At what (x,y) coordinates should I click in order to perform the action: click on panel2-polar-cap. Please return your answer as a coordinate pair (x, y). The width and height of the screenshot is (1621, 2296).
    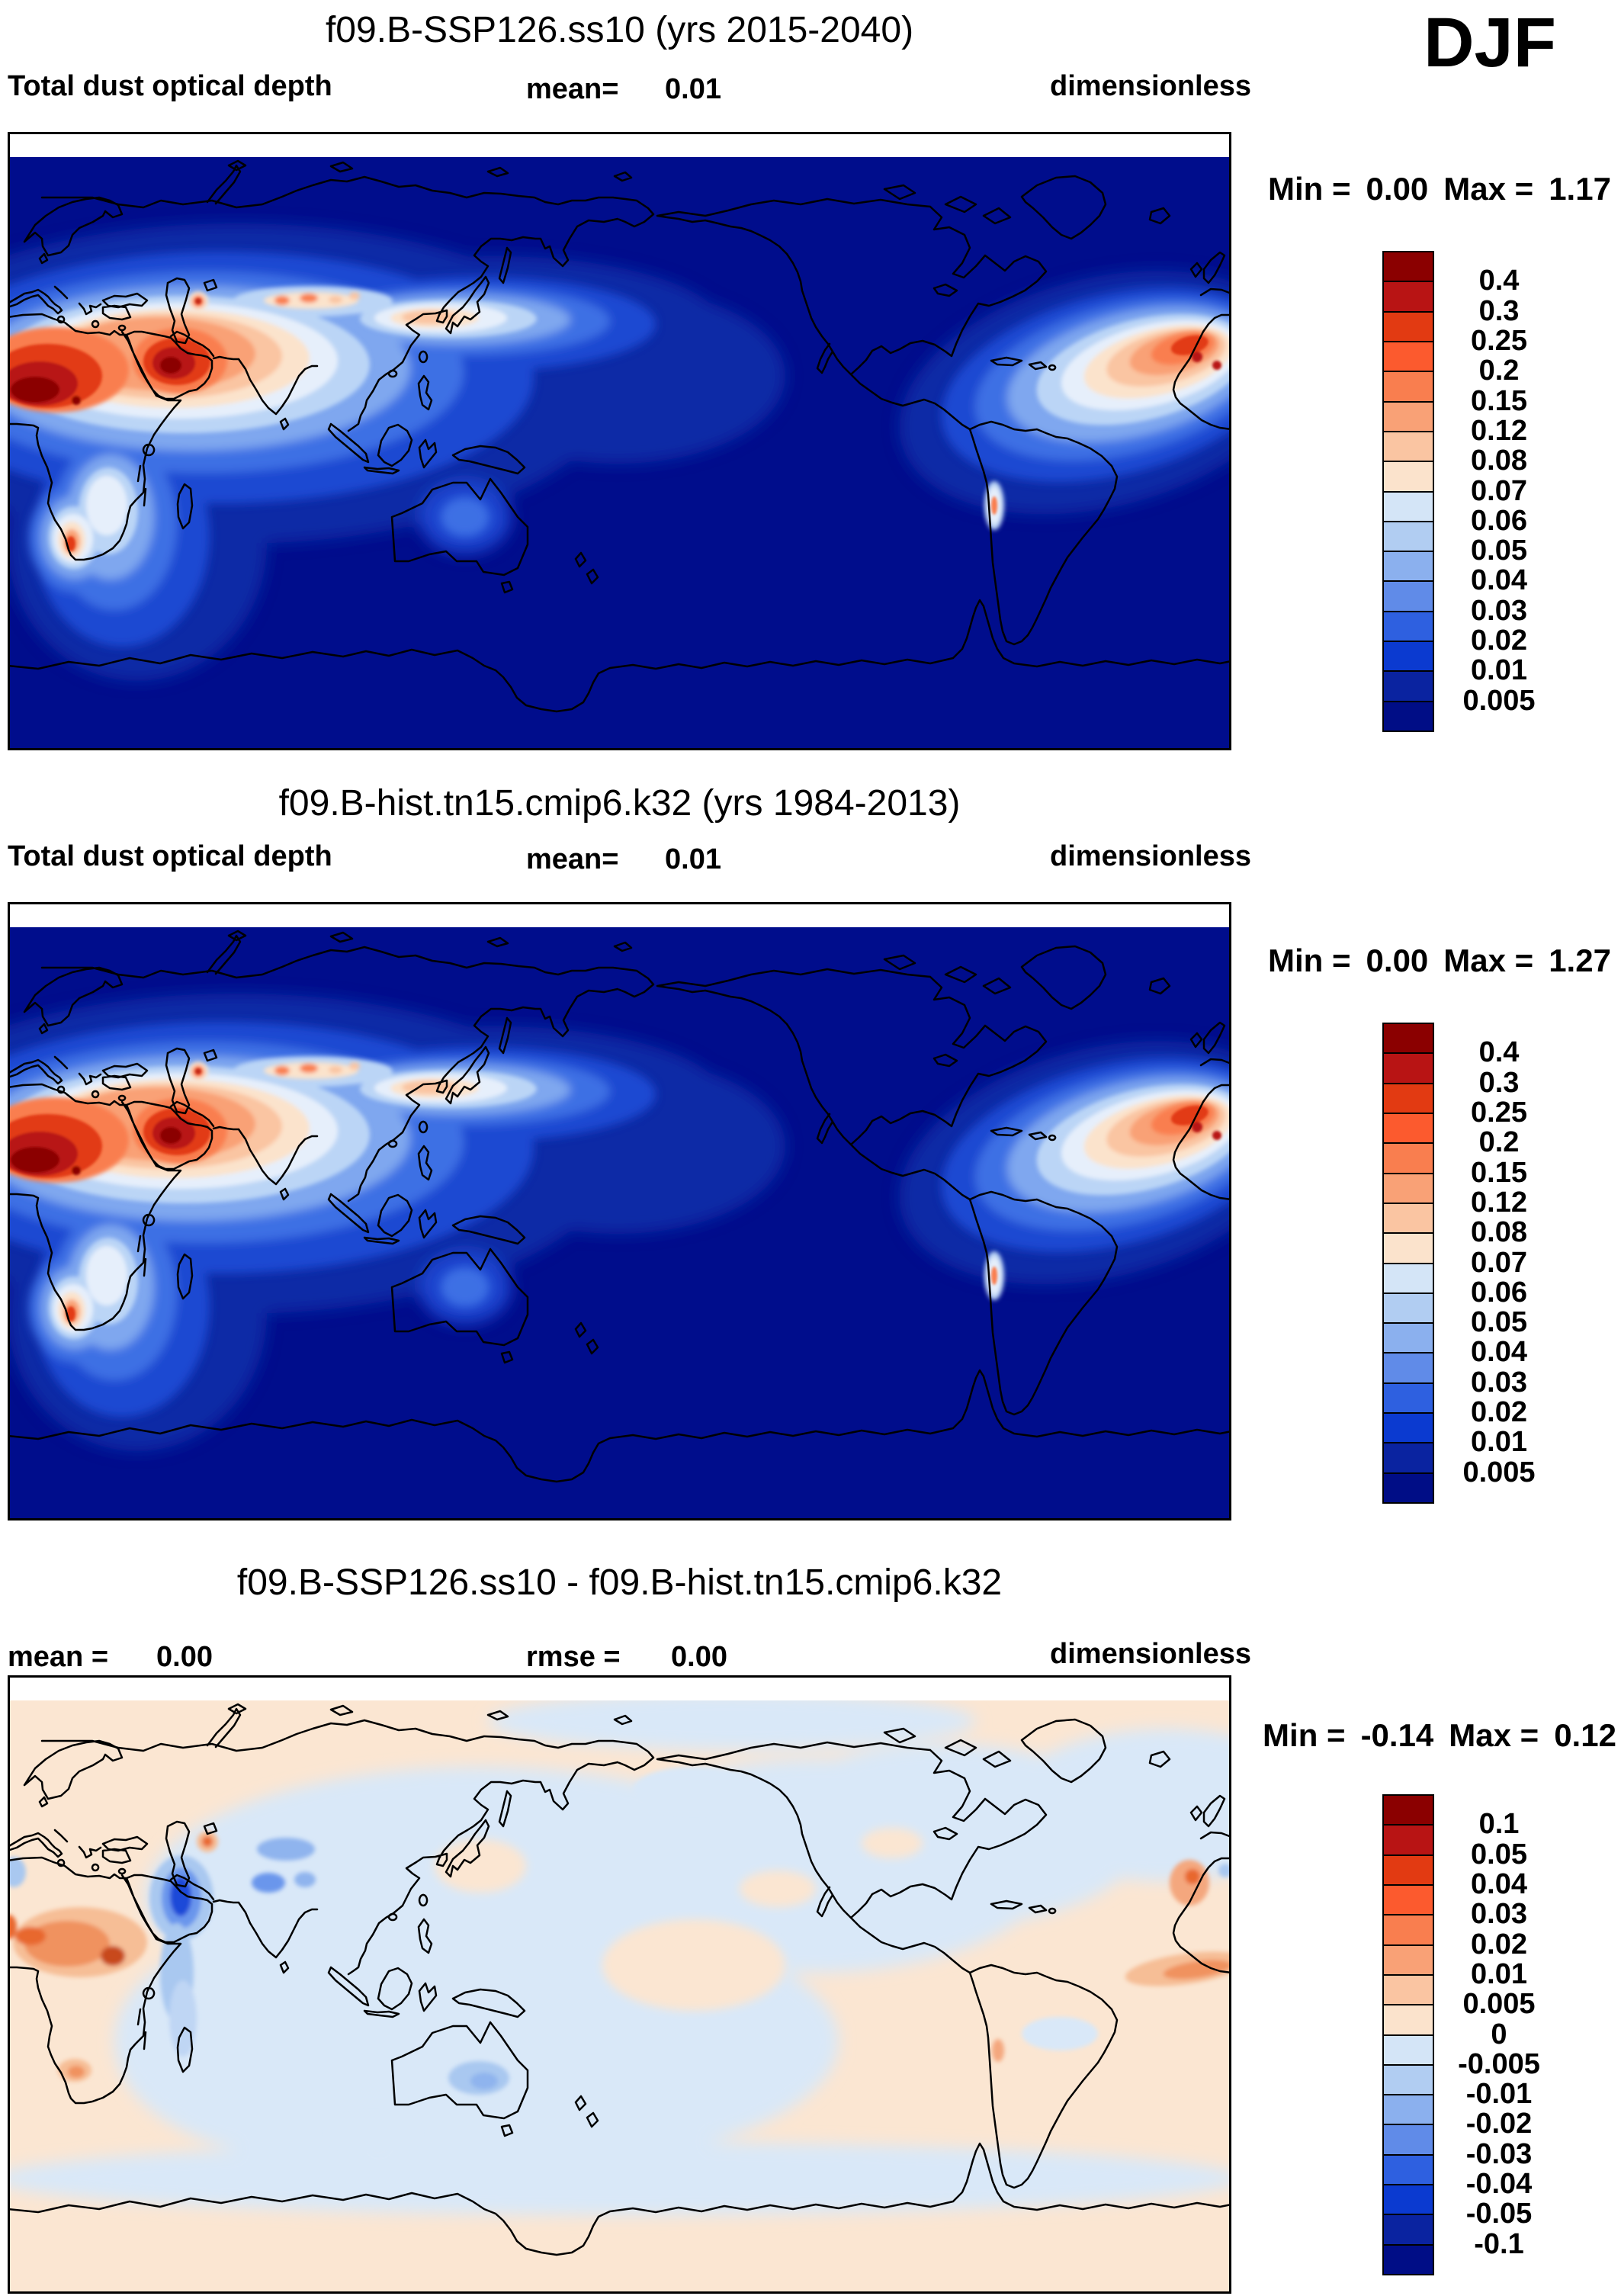
    Looking at the image, I should click on (619, 914).